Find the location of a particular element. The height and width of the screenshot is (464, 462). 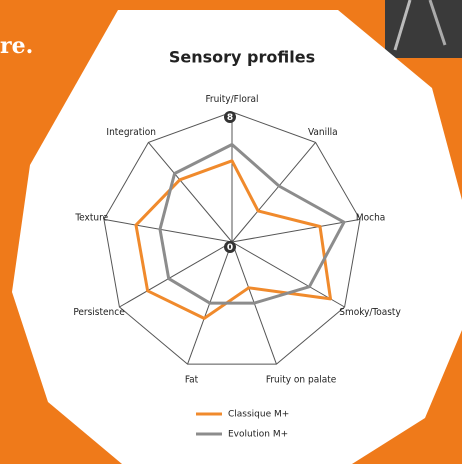

chart-title: Sensory profiles is located at coordinates (242, 57).